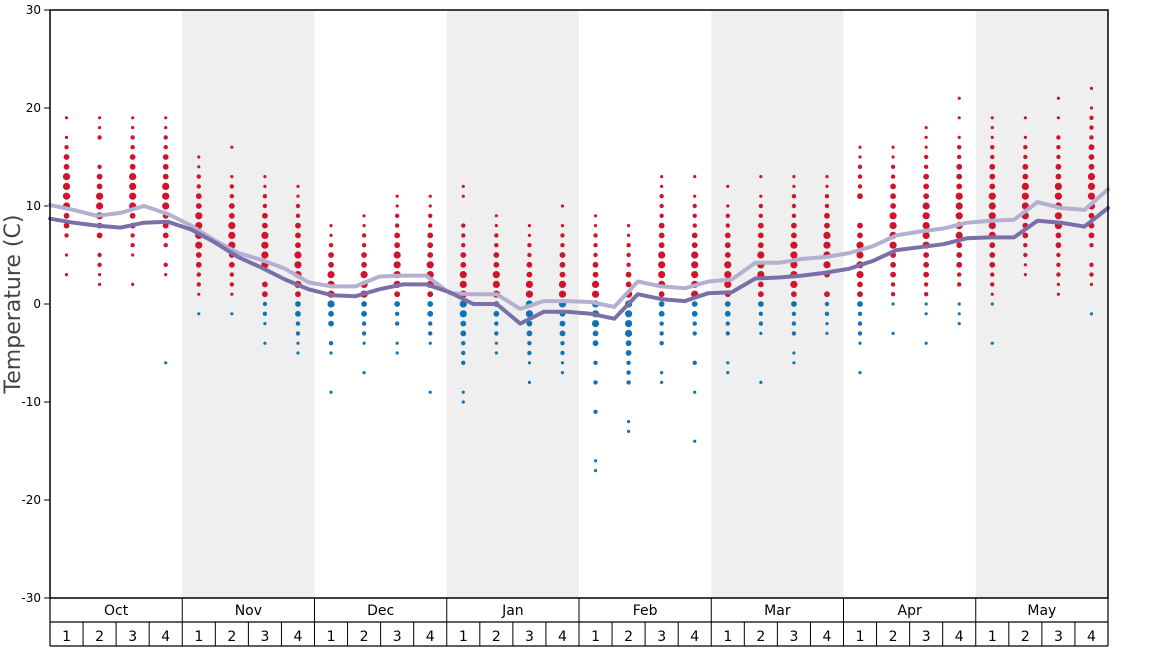  I want to click on month-label: Feb, so click(645, 611).